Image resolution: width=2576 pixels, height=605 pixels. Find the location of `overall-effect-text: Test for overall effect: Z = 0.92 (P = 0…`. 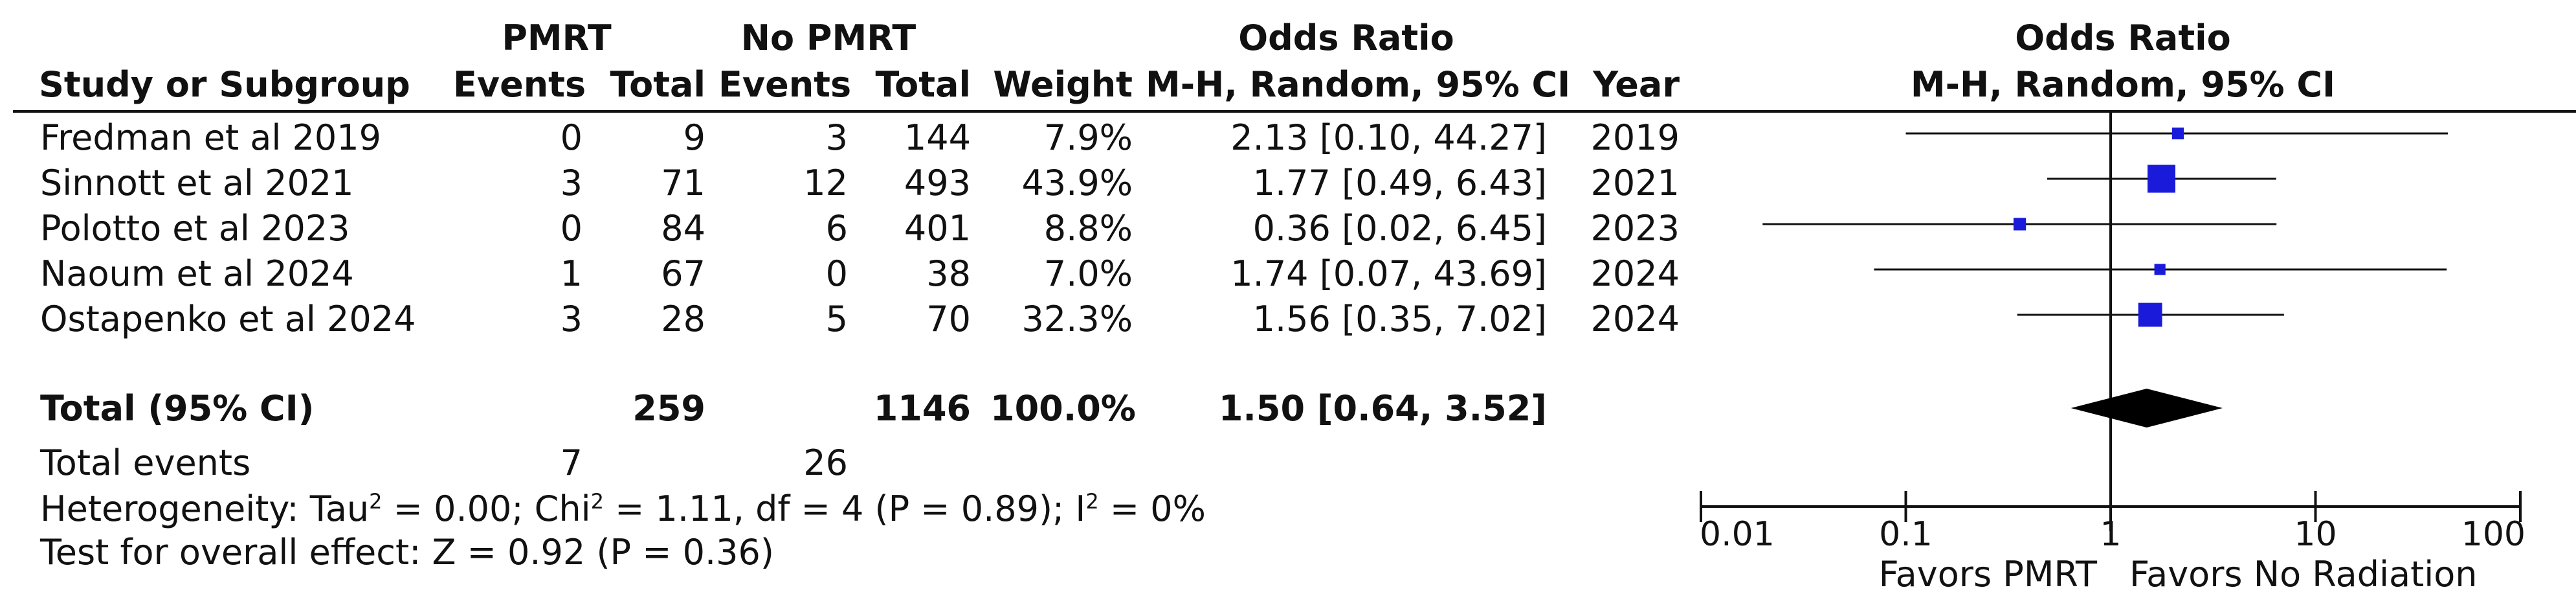

overall-effect-text: Test for overall effect: Z = 0.92 (P = 0… is located at coordinates (407, 552).